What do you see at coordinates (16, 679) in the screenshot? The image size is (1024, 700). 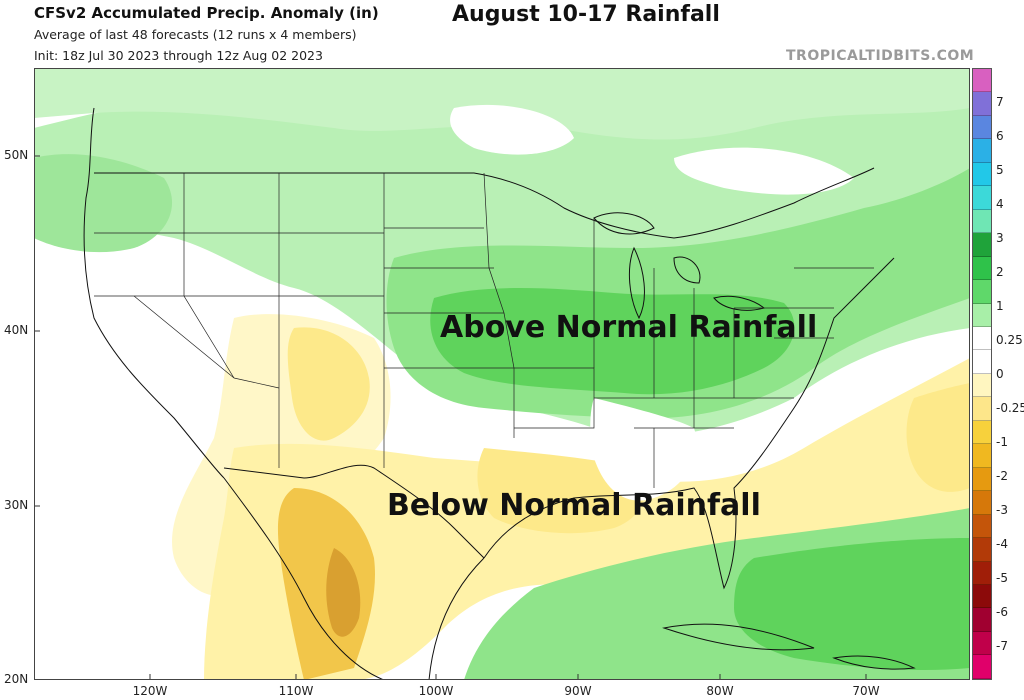 I see `lat-label-20n: 20N` at bounding box center [16, 679].